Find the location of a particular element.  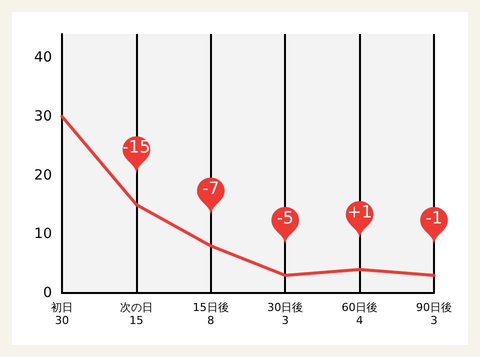

annotation: -1 is located at coordinates (434, 218).